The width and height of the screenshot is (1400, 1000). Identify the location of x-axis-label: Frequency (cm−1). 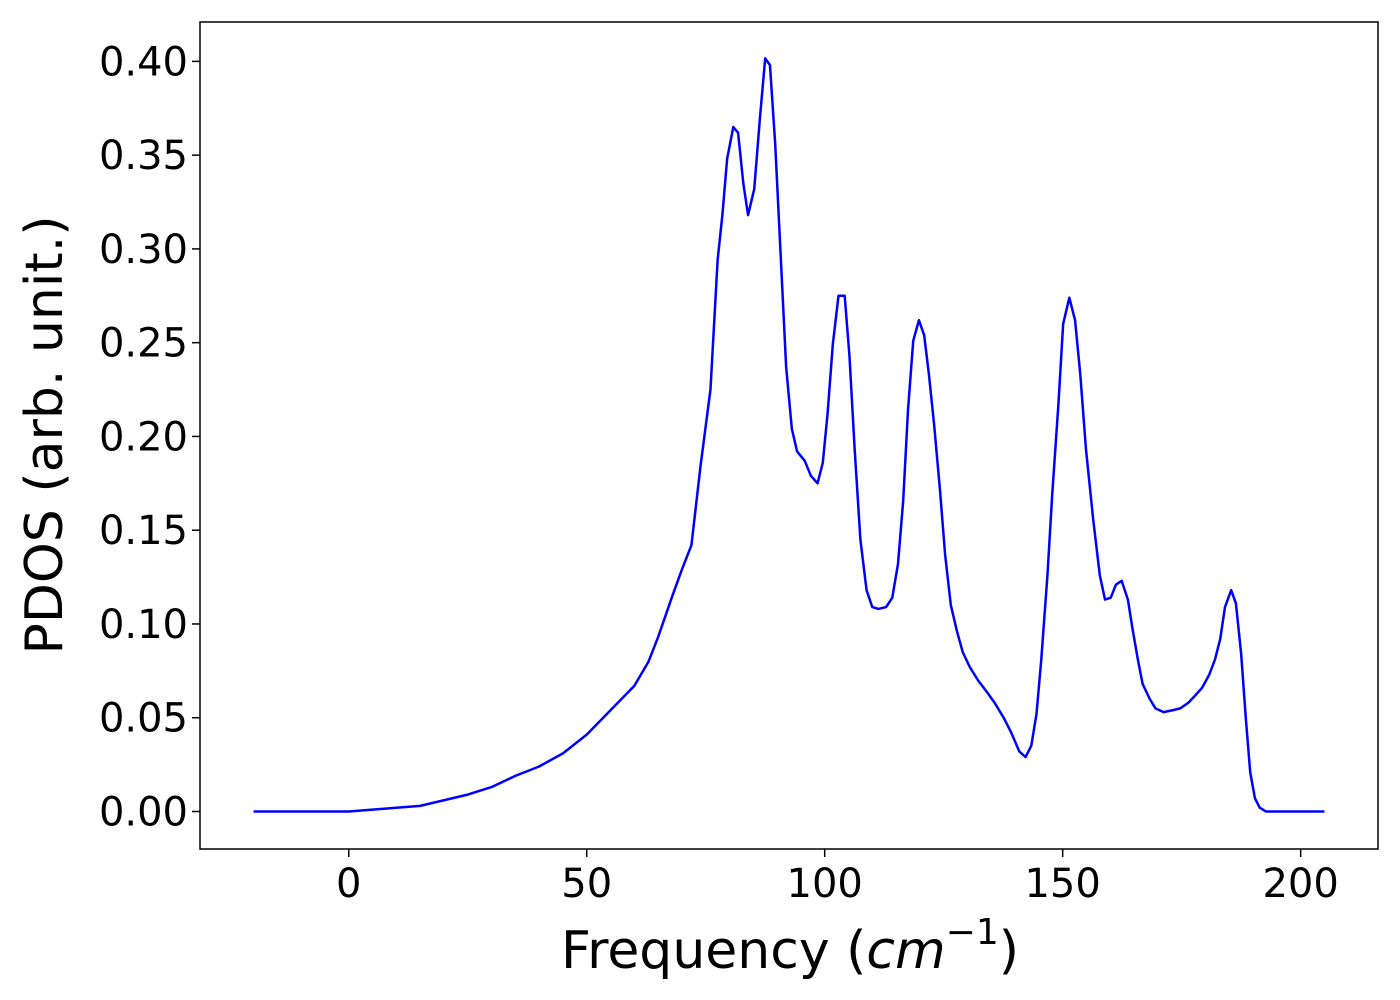
(790, 946).